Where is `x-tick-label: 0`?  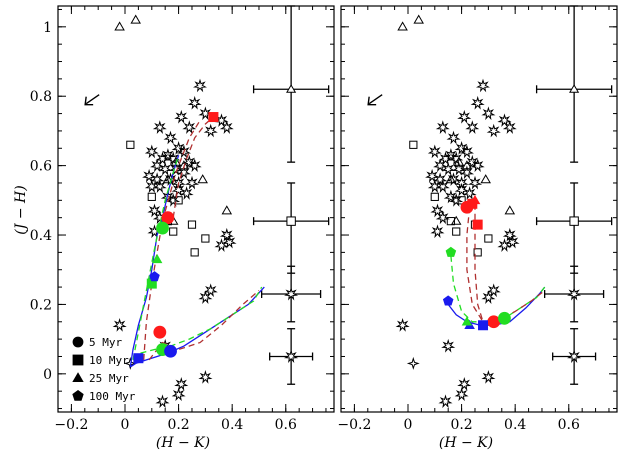
x-tick-label: 0 is located at coordinates (125, 425).